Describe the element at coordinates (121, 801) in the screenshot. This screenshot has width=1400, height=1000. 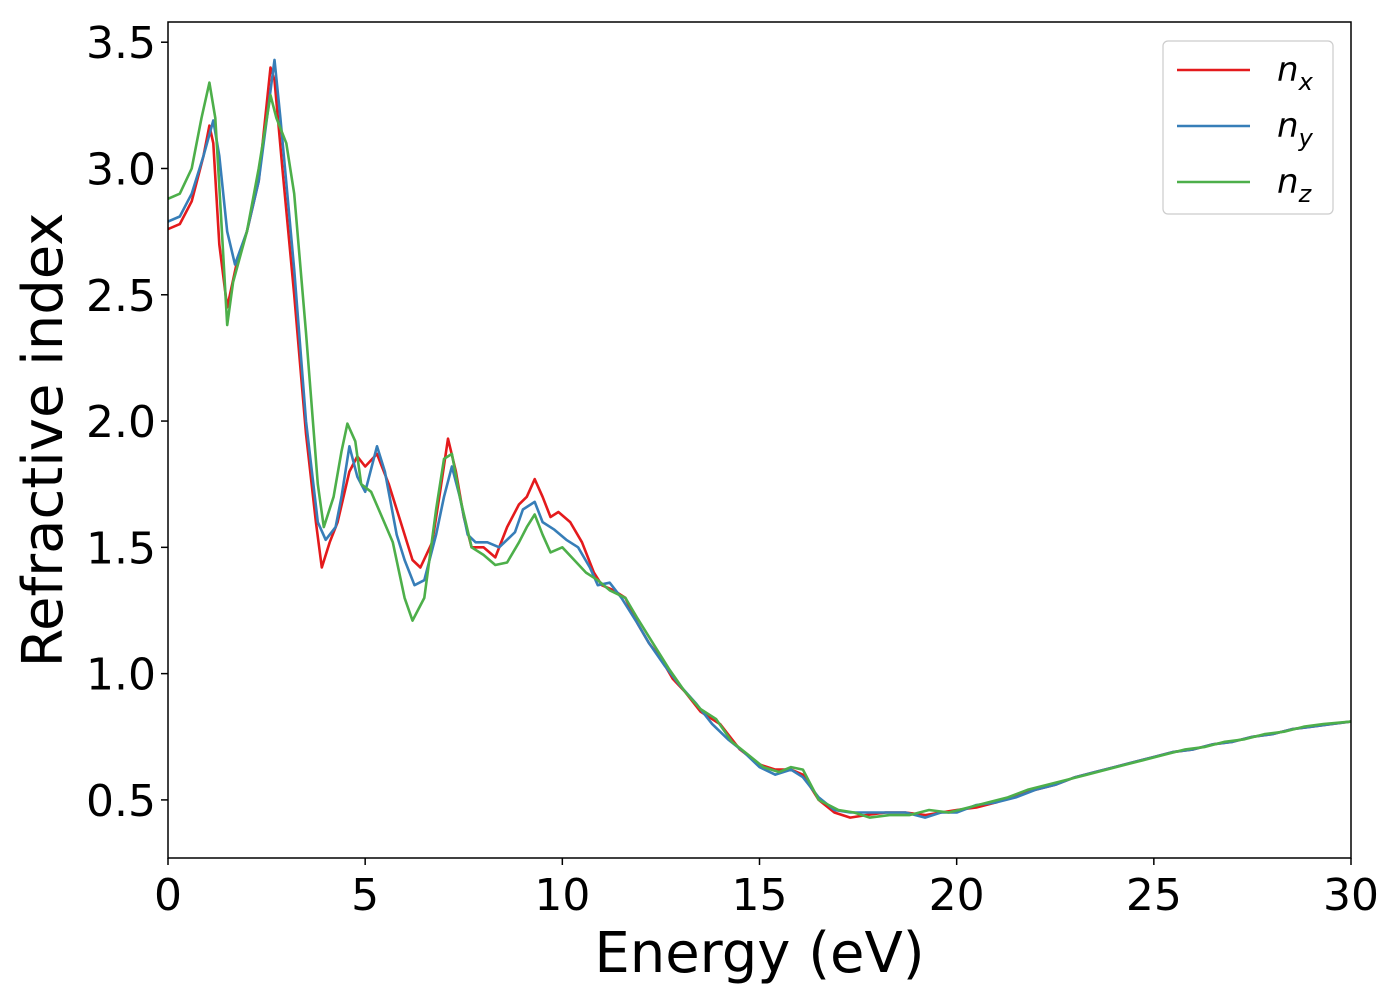
I see `y-tick-label: 0.5` at that location.